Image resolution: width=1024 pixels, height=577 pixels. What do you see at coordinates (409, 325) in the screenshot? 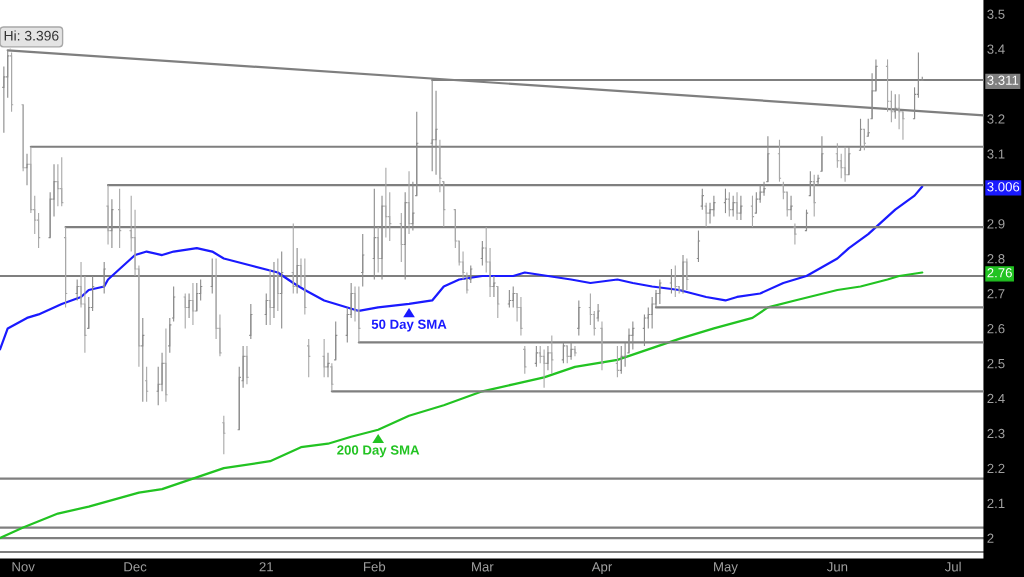
I see `annotation: 50 Day SMA` at bounding box center [409, 325].